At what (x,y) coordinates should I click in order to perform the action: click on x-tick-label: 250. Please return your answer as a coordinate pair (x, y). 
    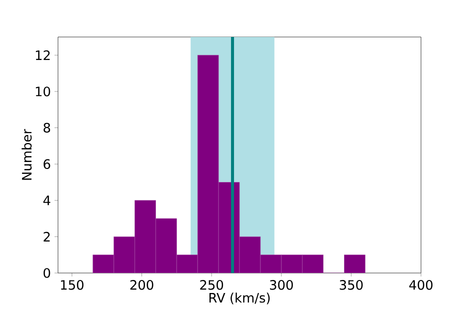
    Looking at the image, I should click on (212, 285).